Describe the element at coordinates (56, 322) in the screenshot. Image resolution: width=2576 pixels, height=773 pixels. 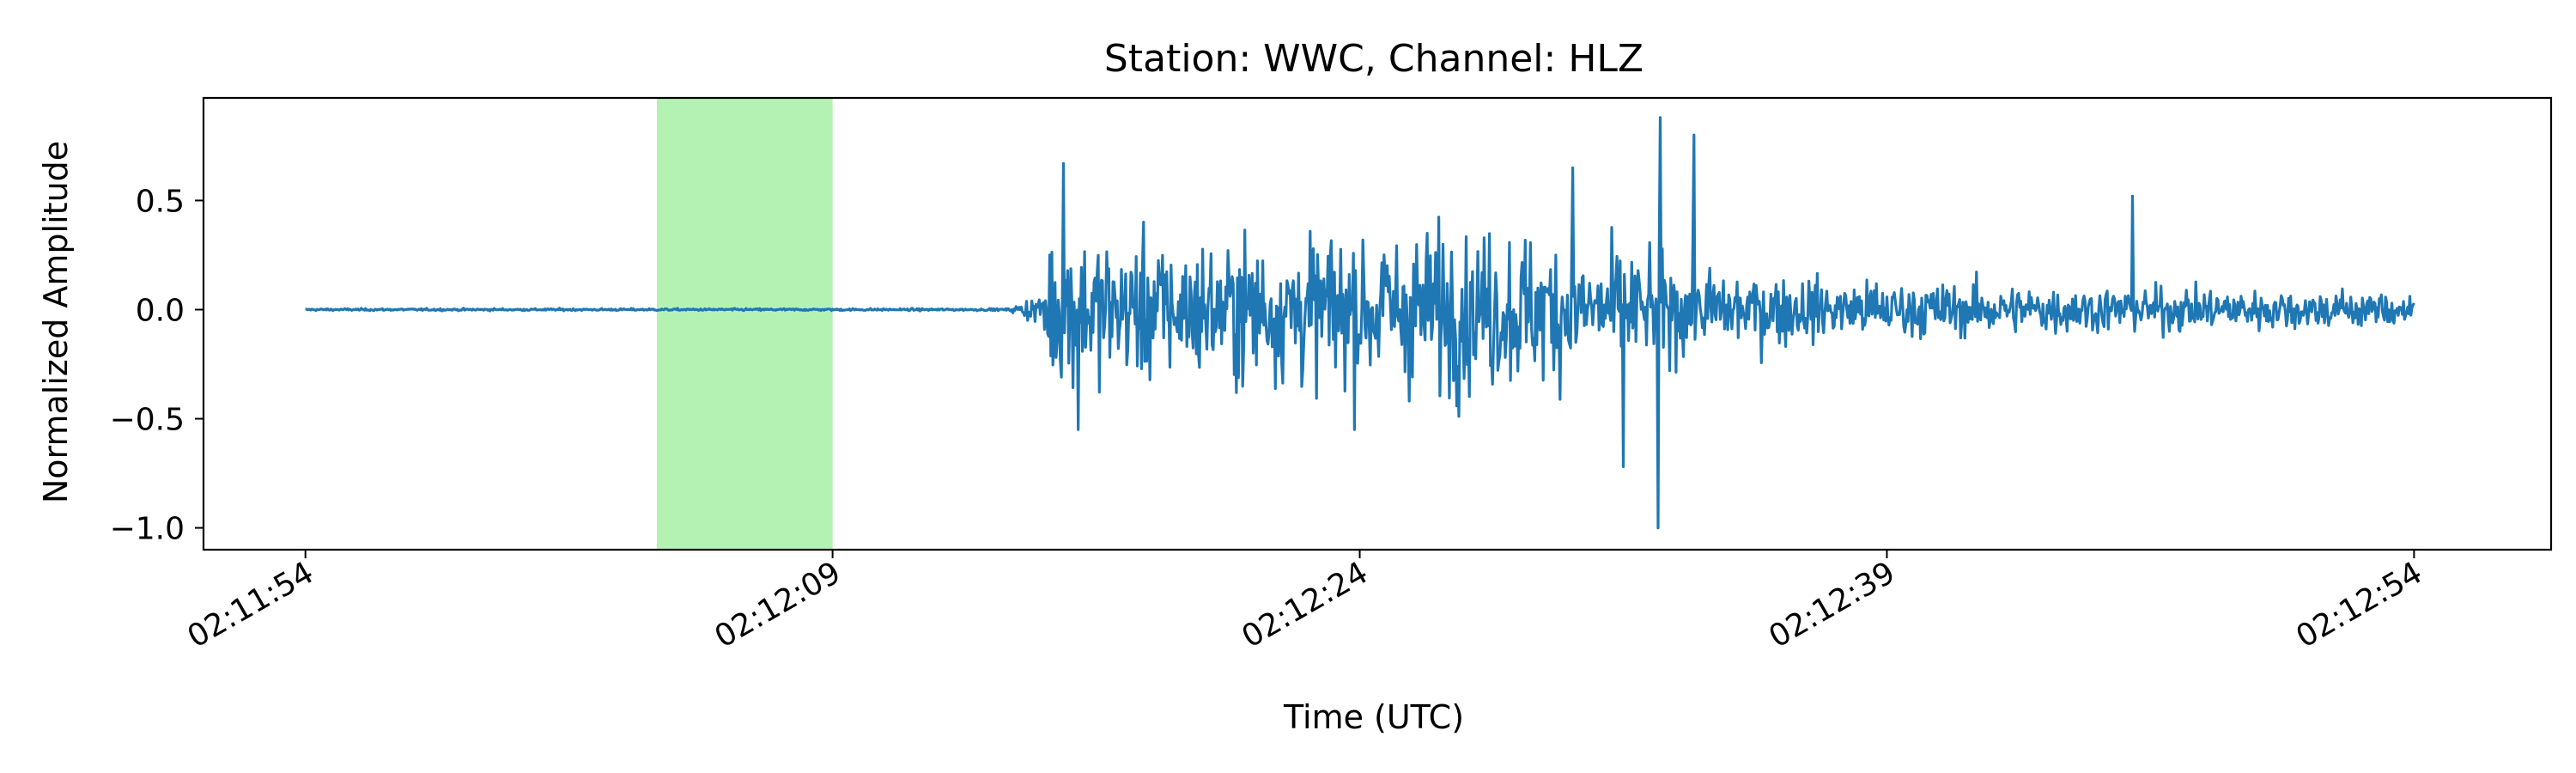
I see `y-axis-label: Normalized Amplitude` at that location.